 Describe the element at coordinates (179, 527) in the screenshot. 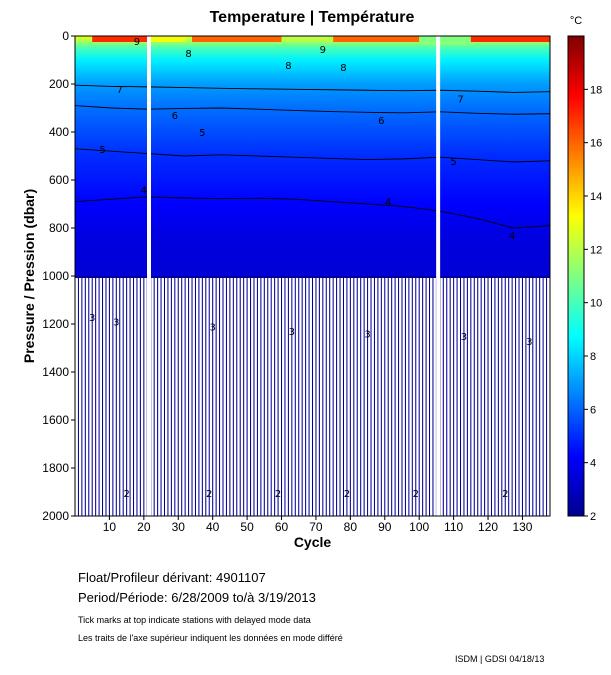

I see `x-tick-label: 30` at that location.